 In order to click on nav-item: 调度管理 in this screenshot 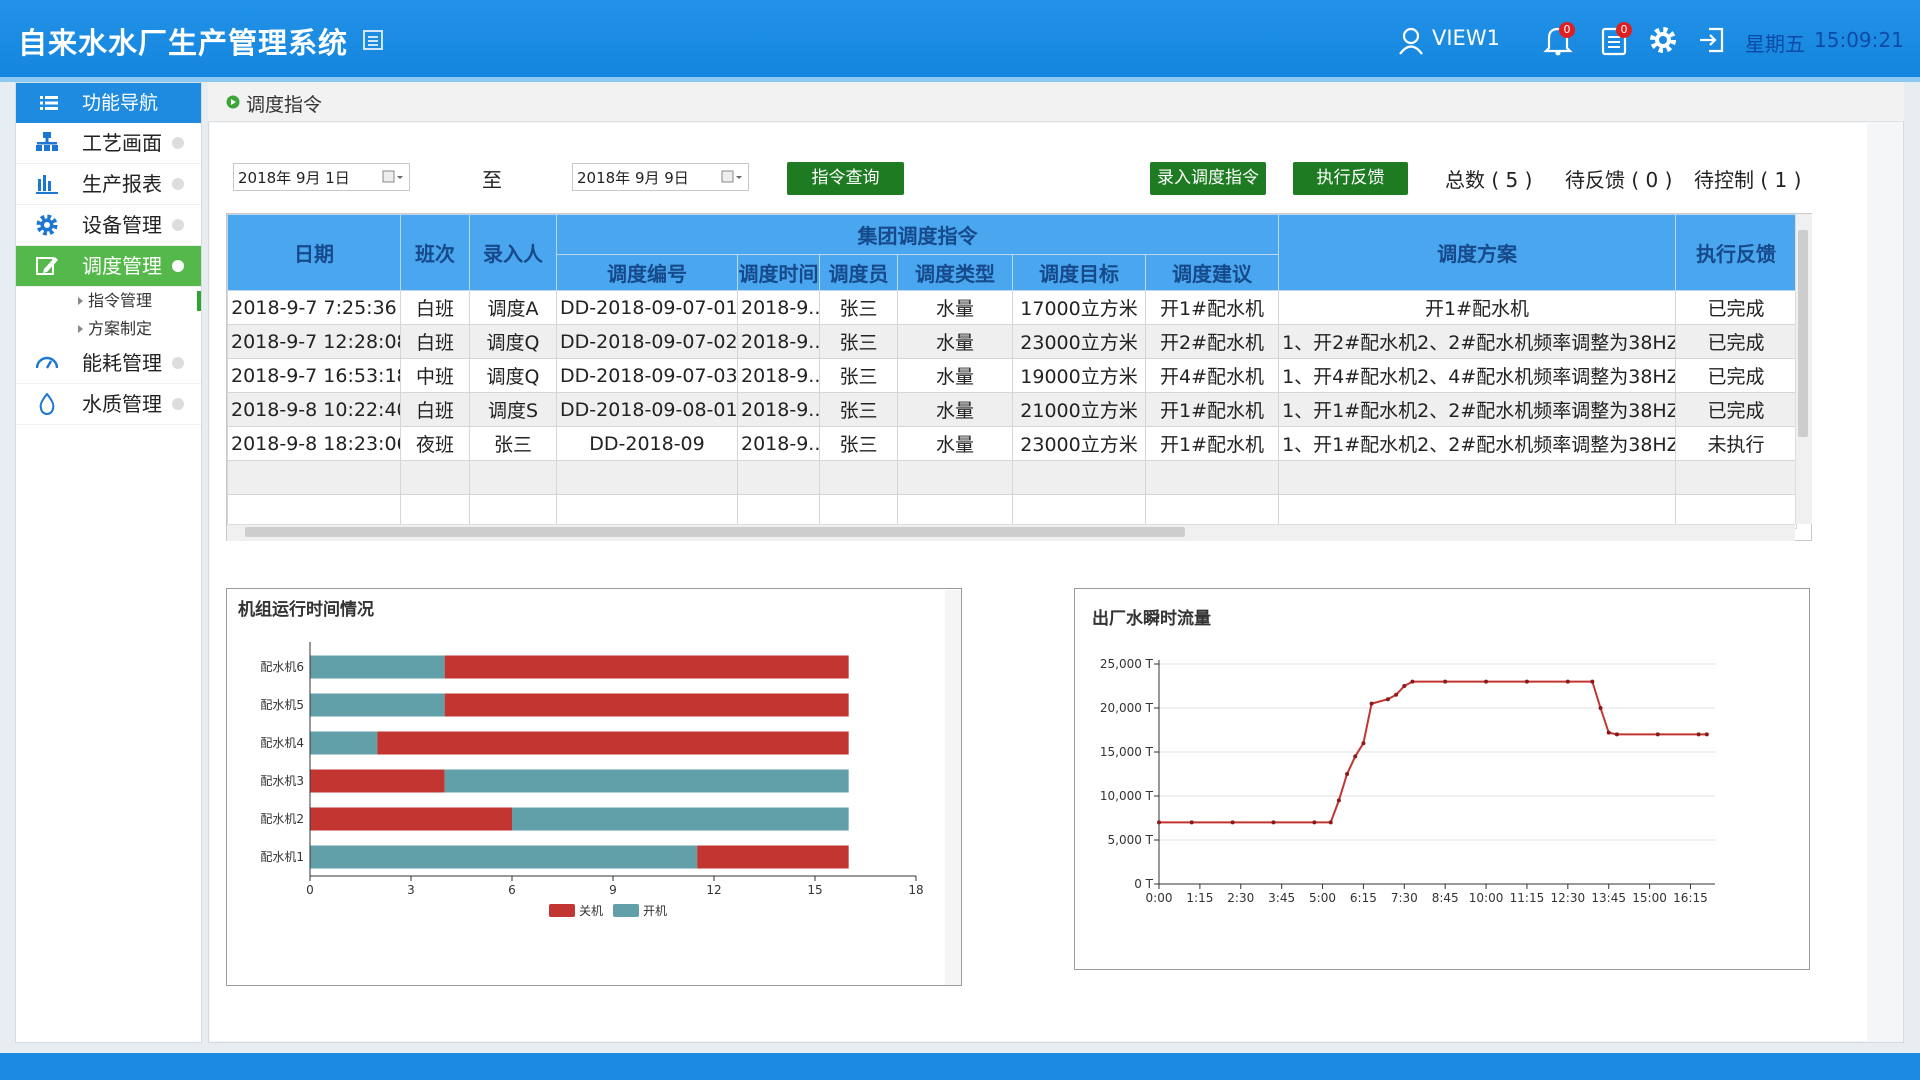, I will do `click(108, 266)`.